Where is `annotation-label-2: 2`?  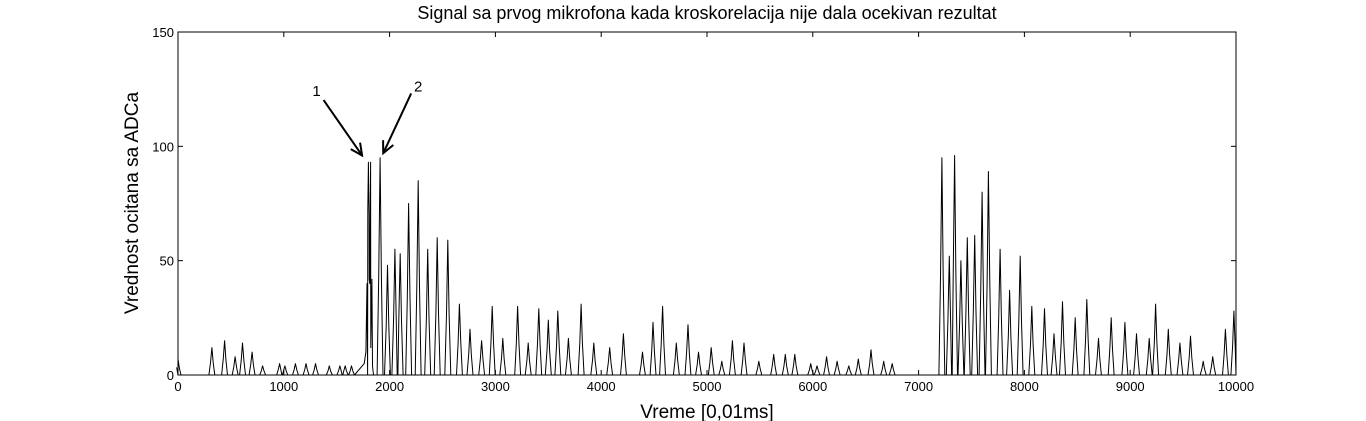 annotation-label-2: 2 is located at coordinates (418, 86).